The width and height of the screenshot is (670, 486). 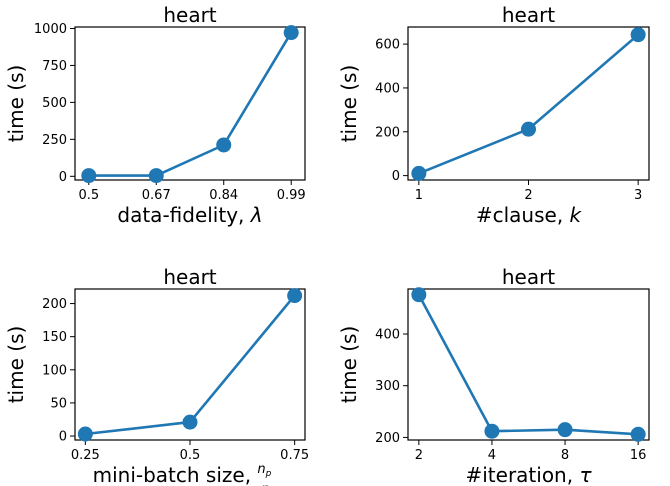 What do you see at coordinates (54, 337) in the screenshot?
I see `y-tick-label: 150` at bounding box center [54, 337].